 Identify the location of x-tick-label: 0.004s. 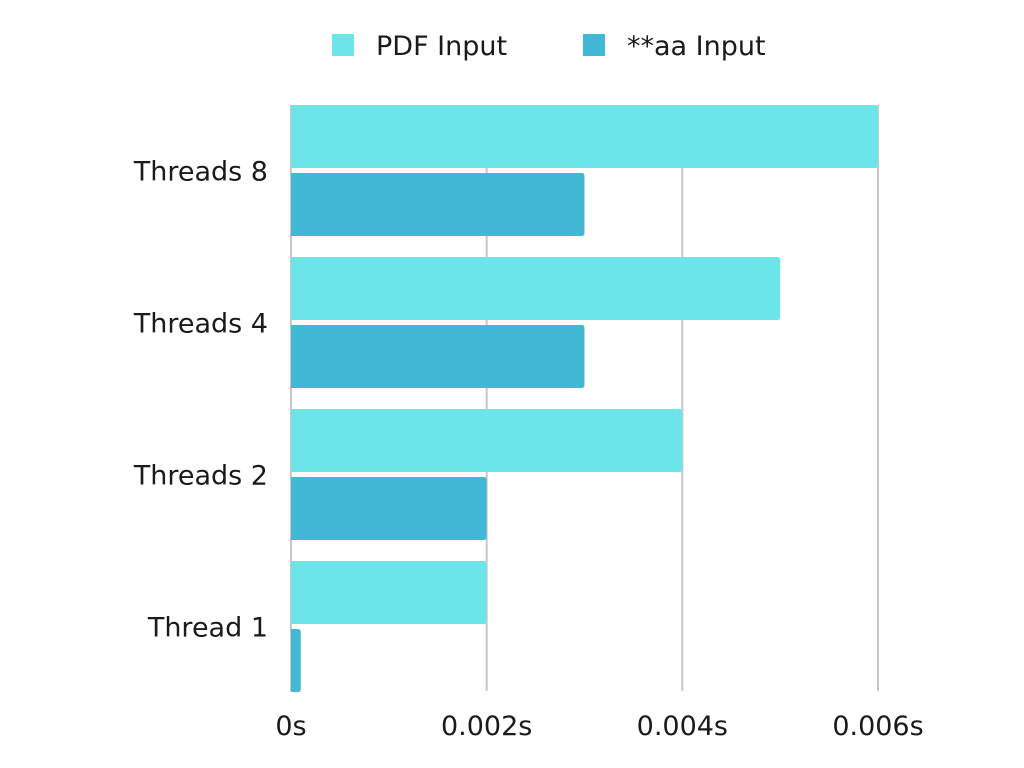
(682, 726).